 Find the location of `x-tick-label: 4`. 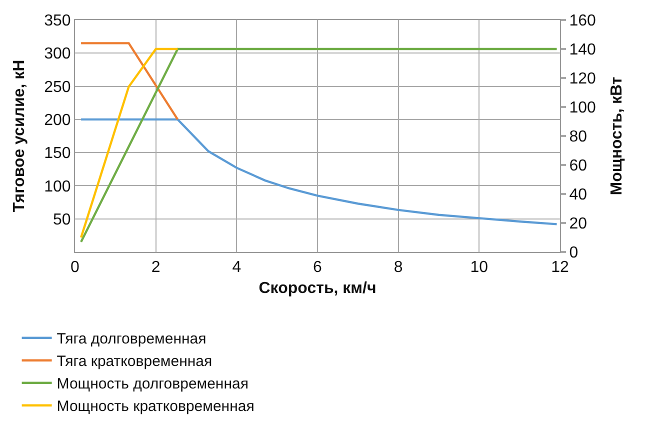

x-tick-label: 4 is located at coordinates (237, 267).